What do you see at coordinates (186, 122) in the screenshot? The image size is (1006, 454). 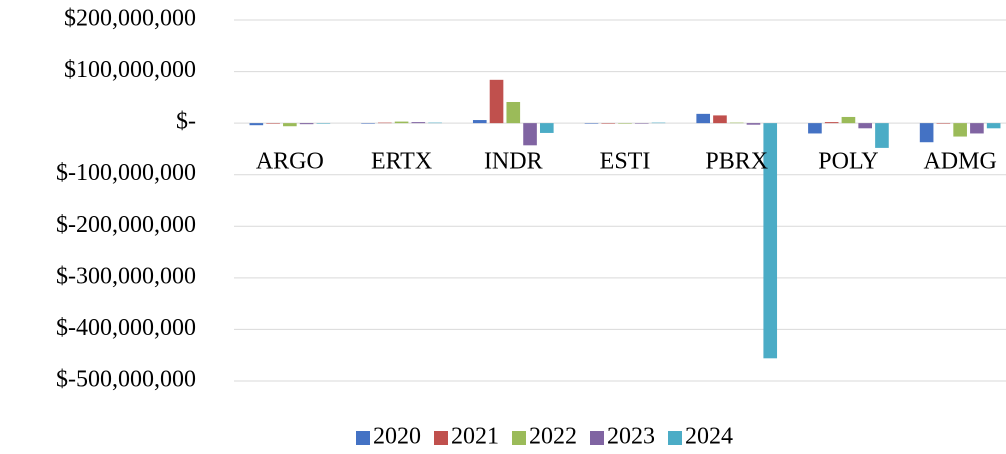 I see `y-tick-label: $-` at bounding box center [186, 122].